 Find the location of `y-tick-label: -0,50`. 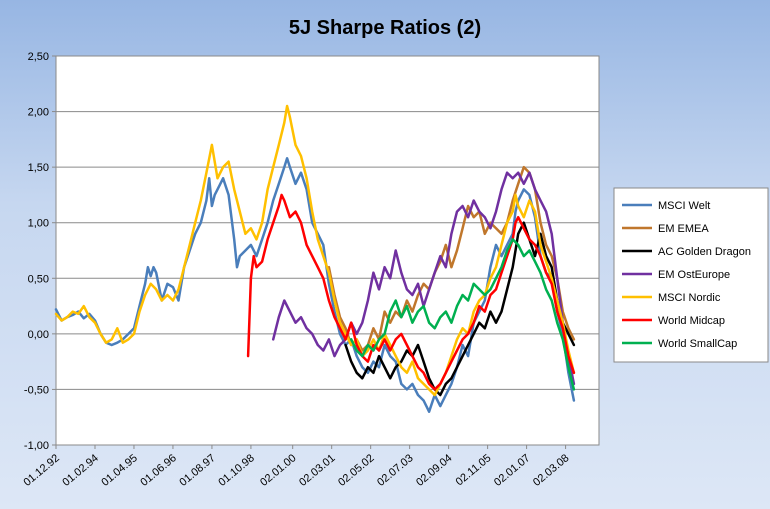

y-tick-label: -0,50 is located at coordinates (36, 390).